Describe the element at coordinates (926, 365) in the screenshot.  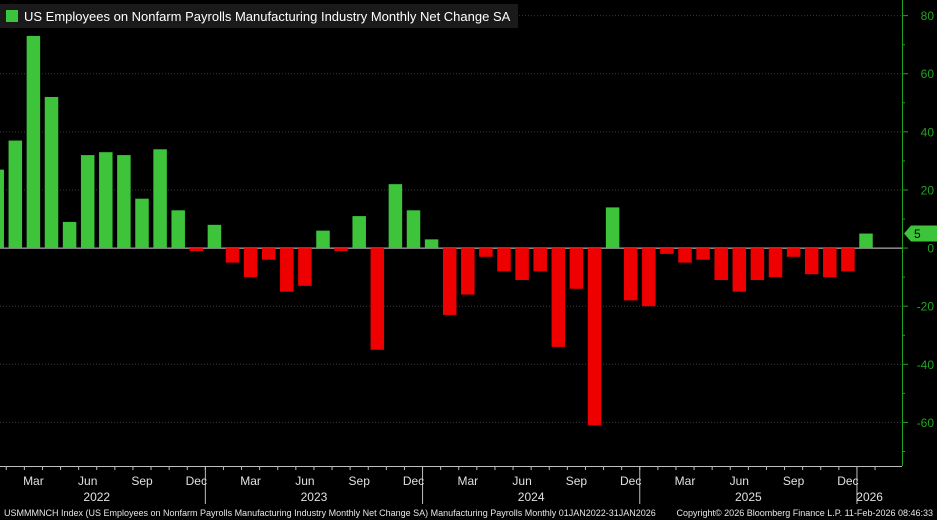
I see `y-tick-label: -40` at that location.